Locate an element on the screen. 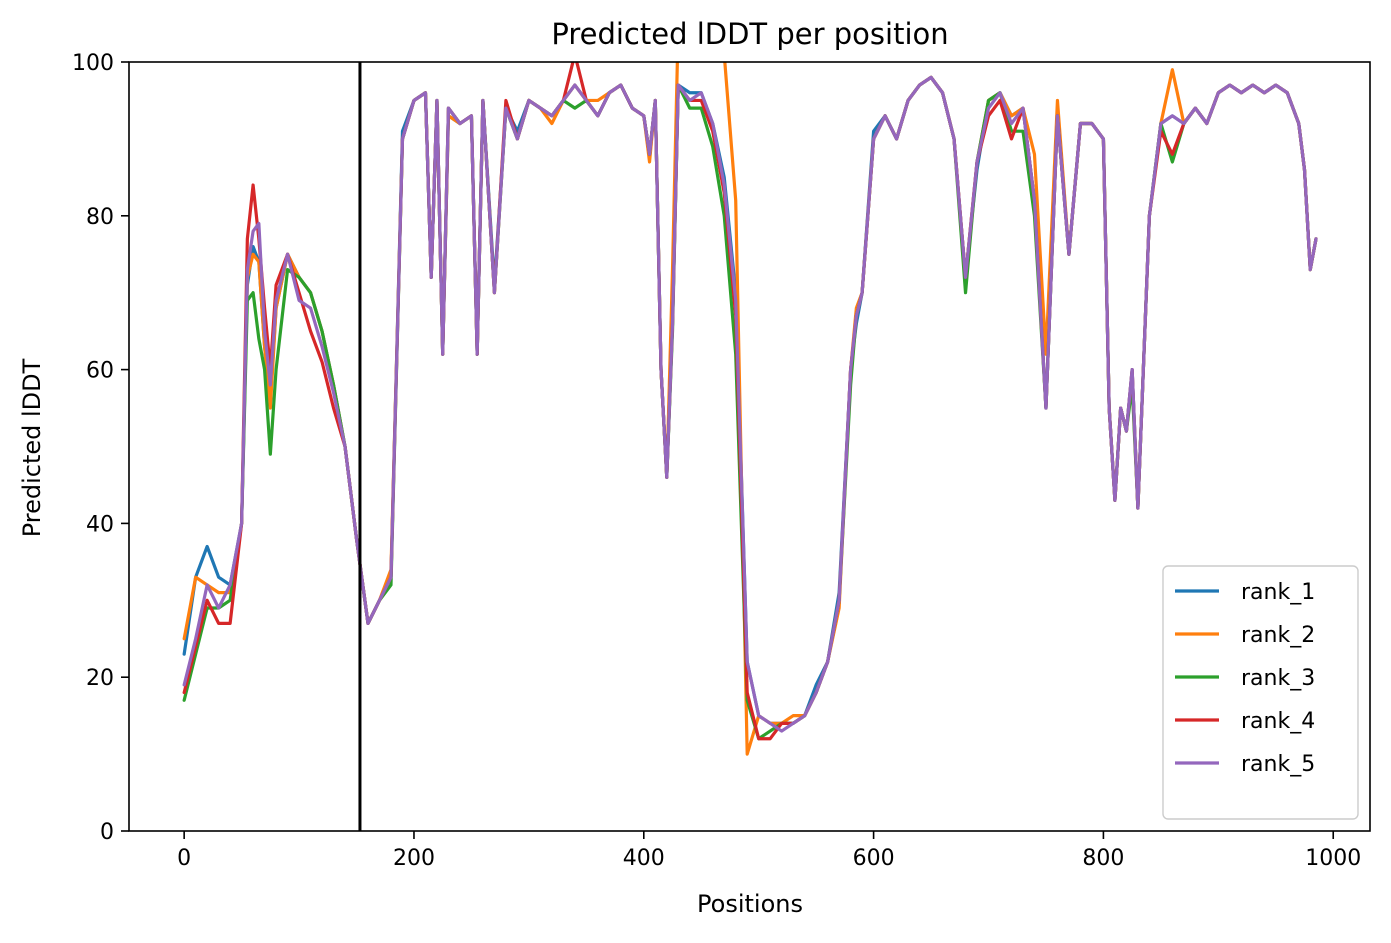  legend-label-rank-4: rank_4 is located at coordinates (1278, 721).